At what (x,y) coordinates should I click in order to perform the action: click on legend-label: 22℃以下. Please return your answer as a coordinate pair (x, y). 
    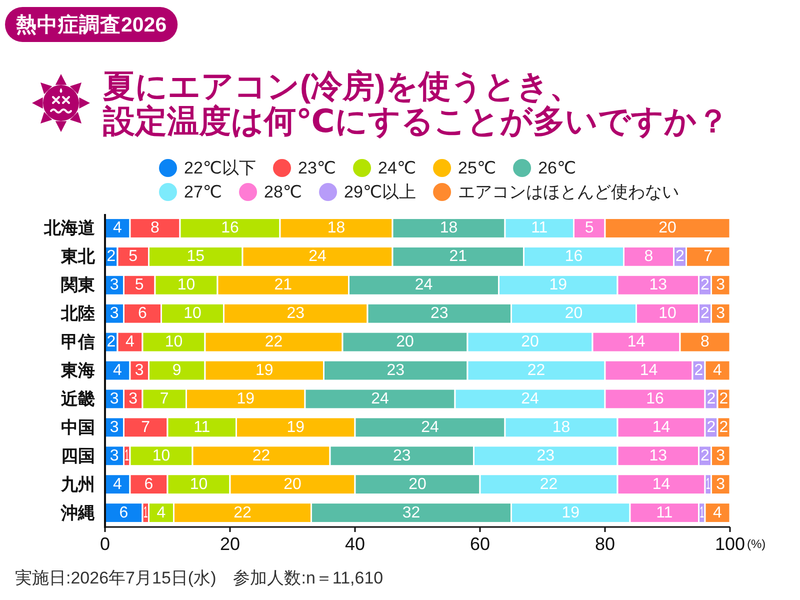
    Looking at the image, I should click on (220, 168).